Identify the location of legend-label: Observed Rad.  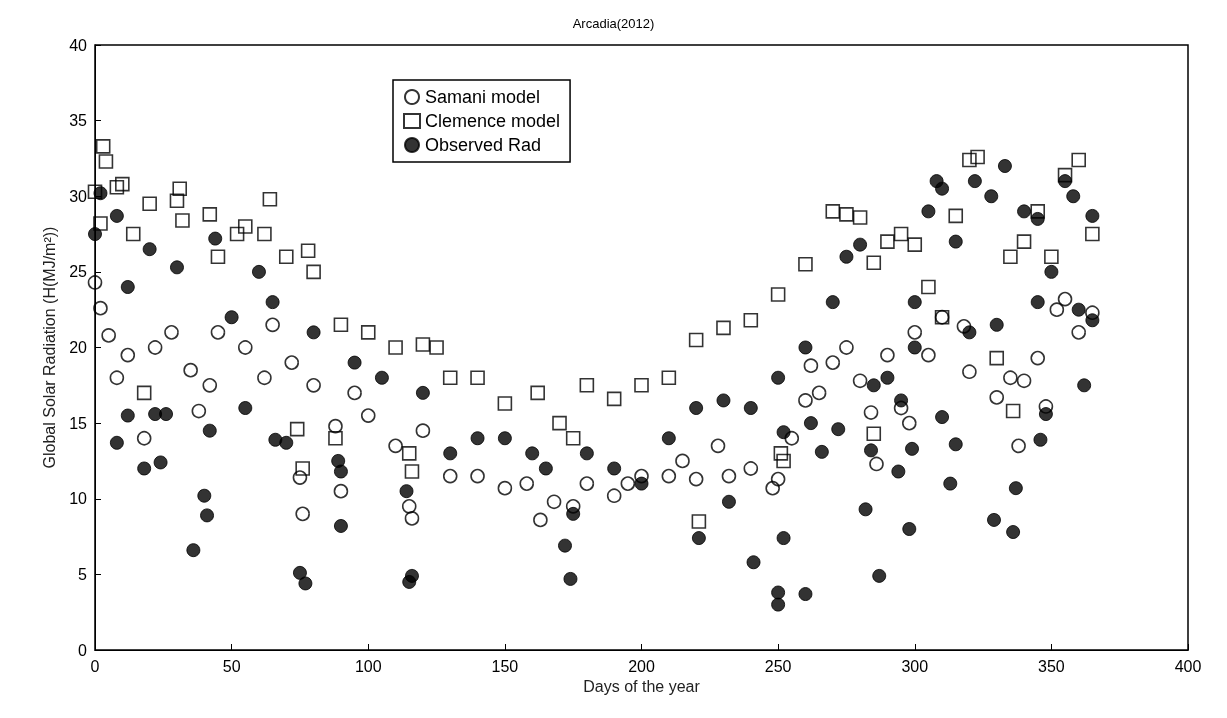
(483, 145).